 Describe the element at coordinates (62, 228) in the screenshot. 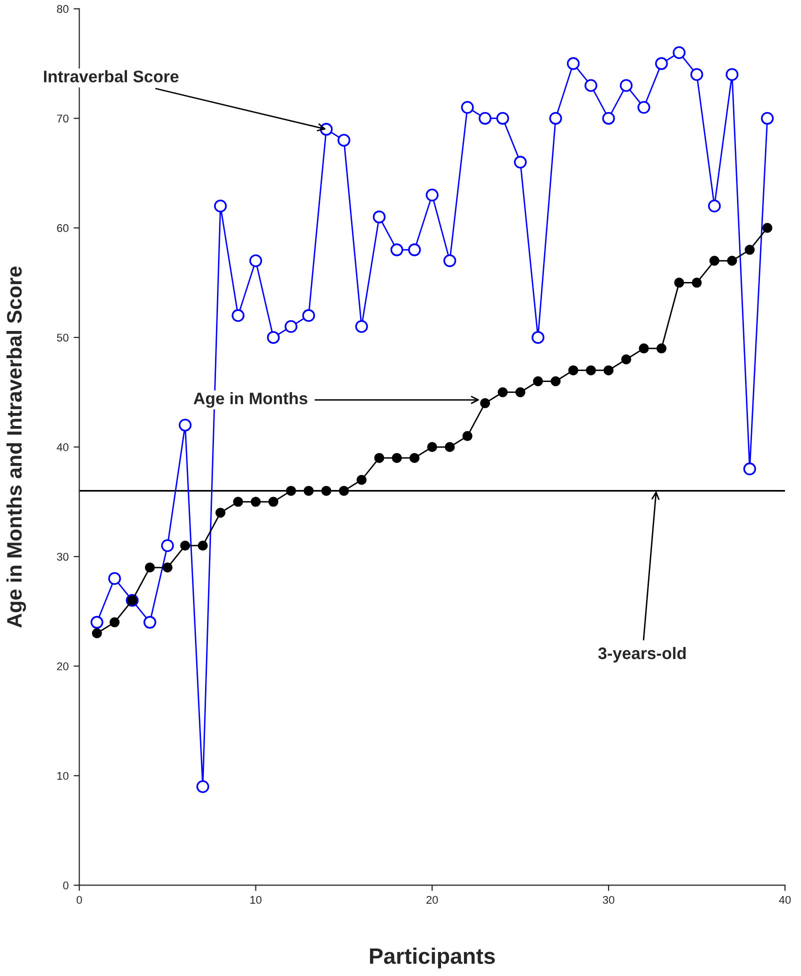

I see `y-tick-label: 60` at that location.